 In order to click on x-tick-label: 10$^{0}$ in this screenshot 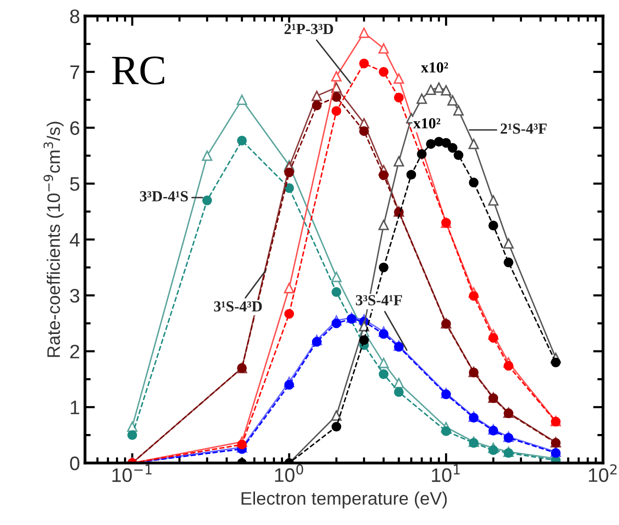, I will do `click(289, 473)`.